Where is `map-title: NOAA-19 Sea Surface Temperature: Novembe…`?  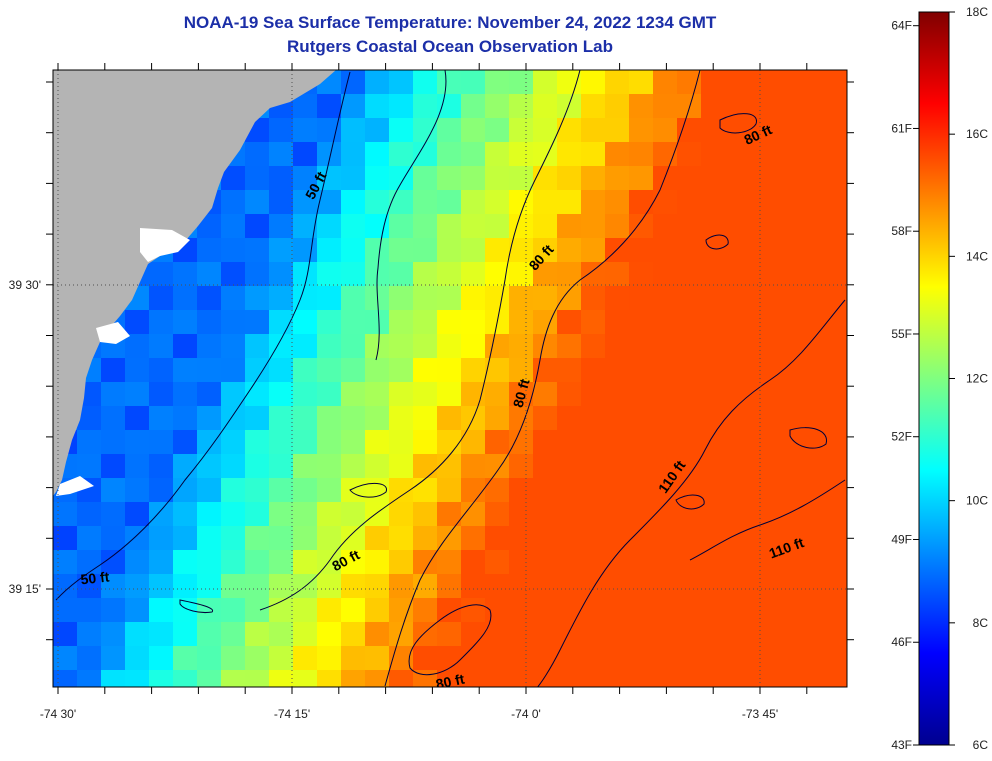 map-title: NOAA-19 Sea Surface Temperature: Novembe… is located at coordinates (450, 22).